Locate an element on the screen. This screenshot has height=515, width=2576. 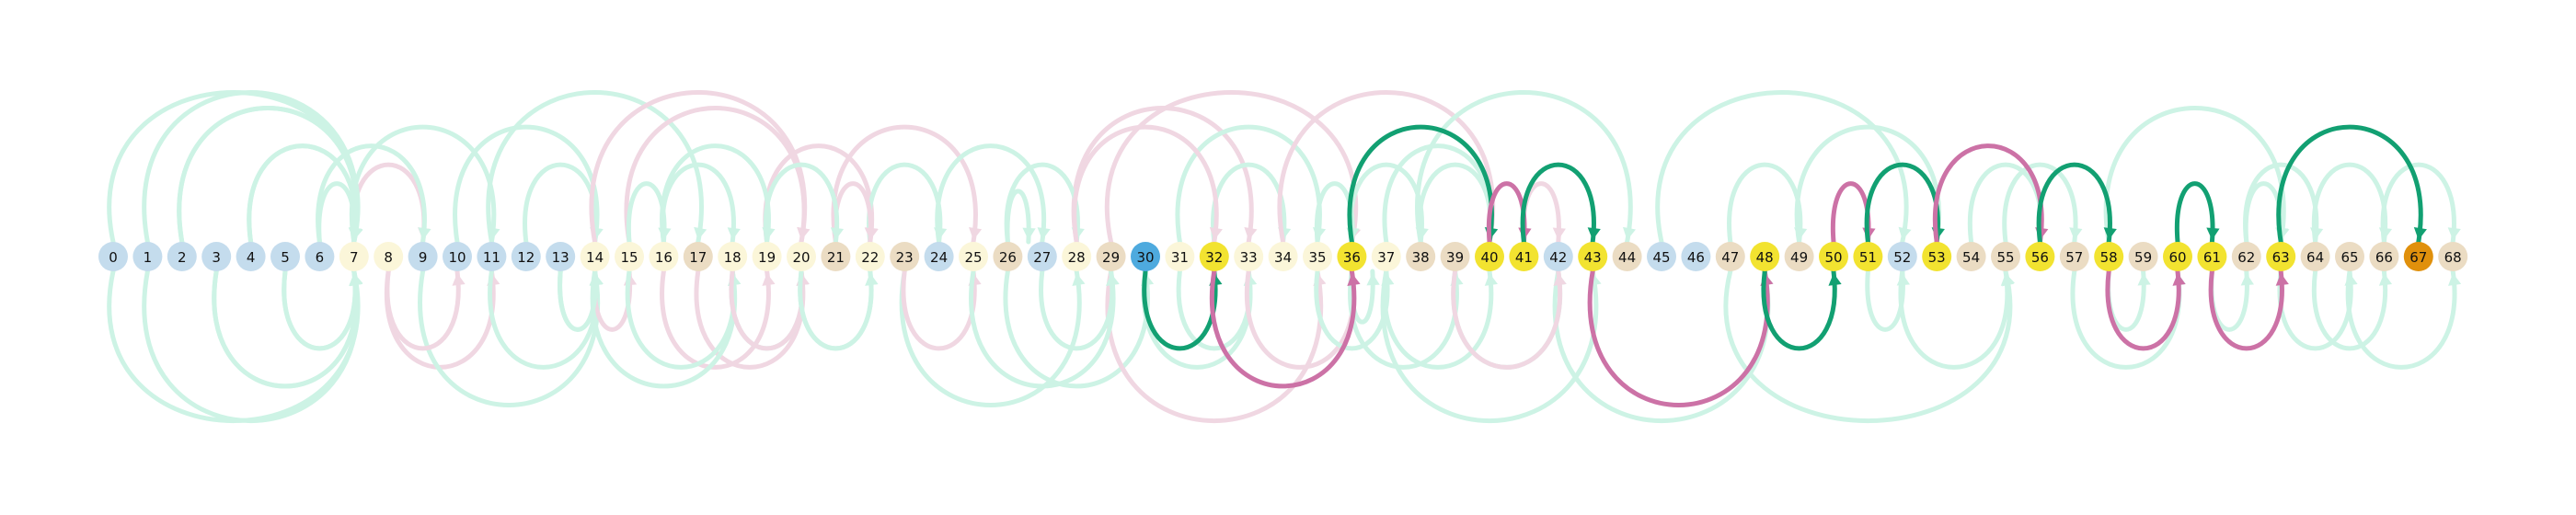
node-label: 26 is located at coordinates (1008, 257).